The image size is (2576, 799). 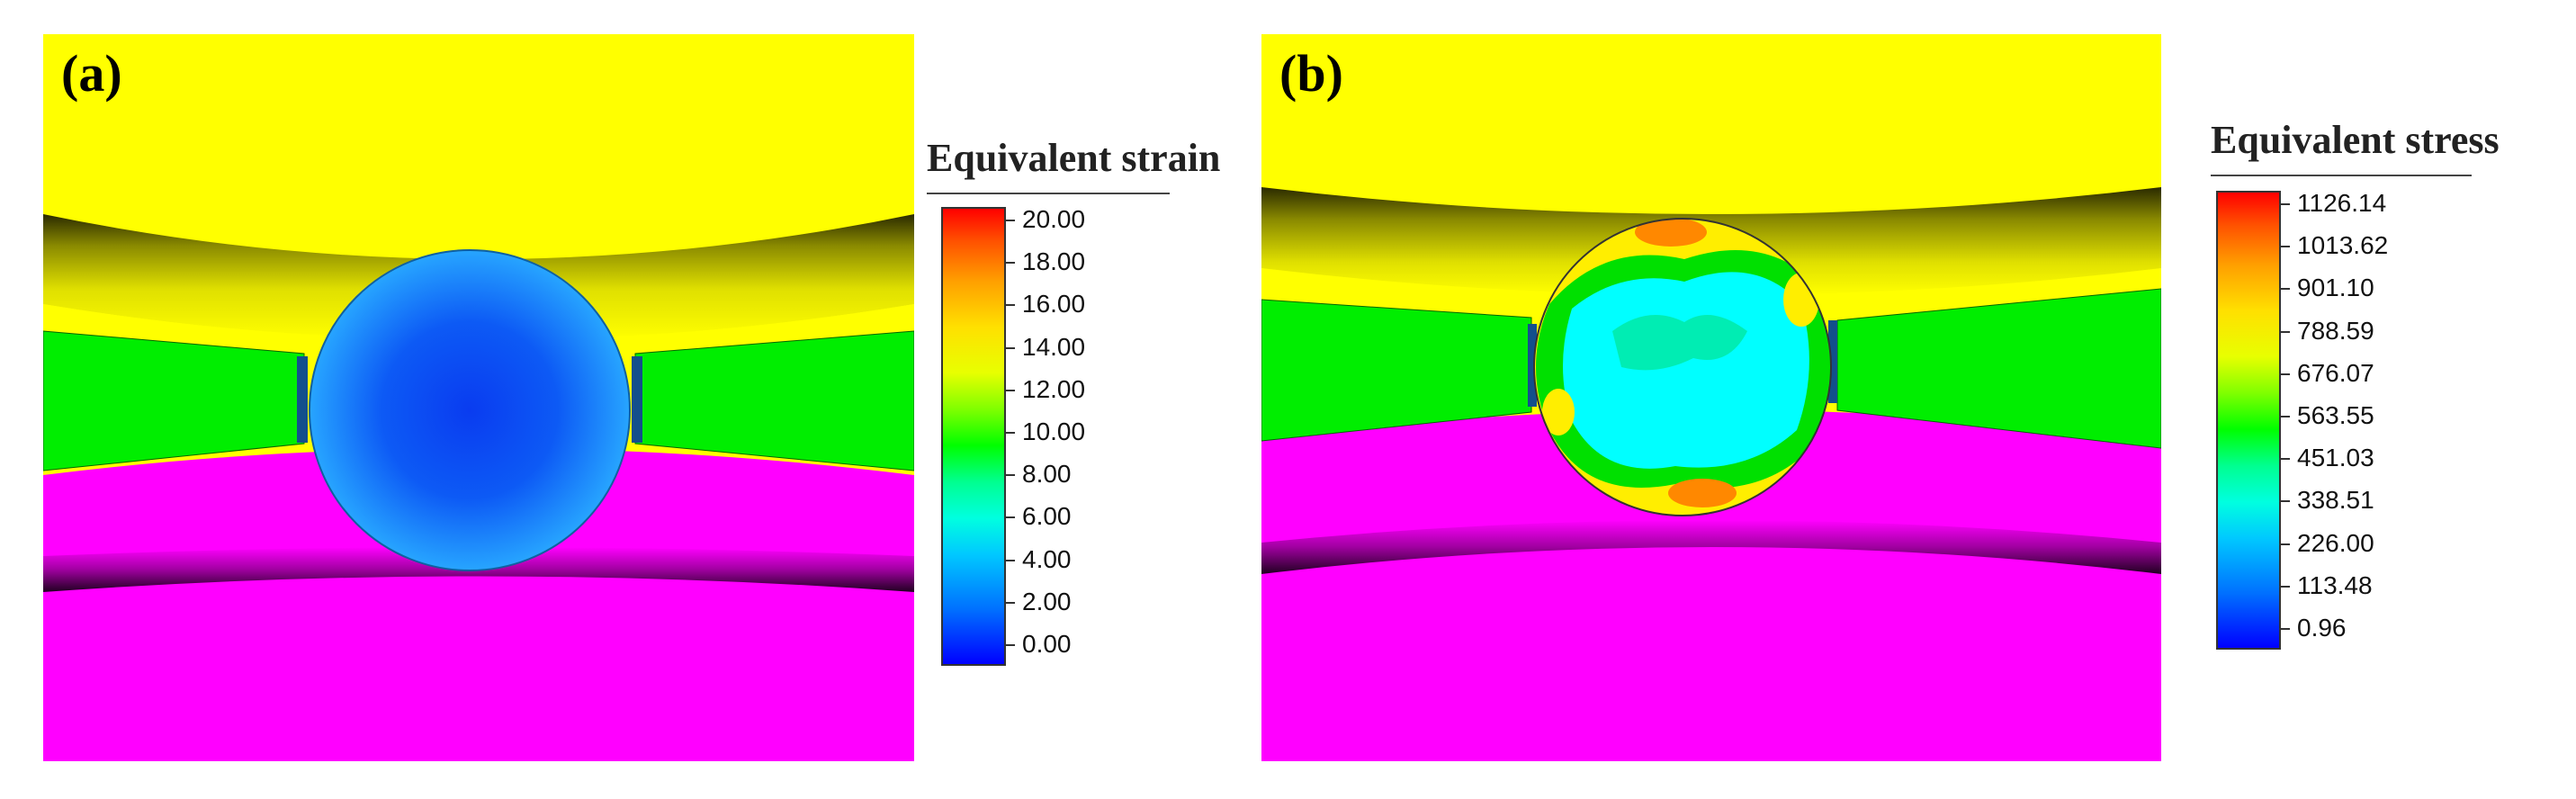 I want to click on legend-title: Equivalent stress, so click(x=2356, y=140).